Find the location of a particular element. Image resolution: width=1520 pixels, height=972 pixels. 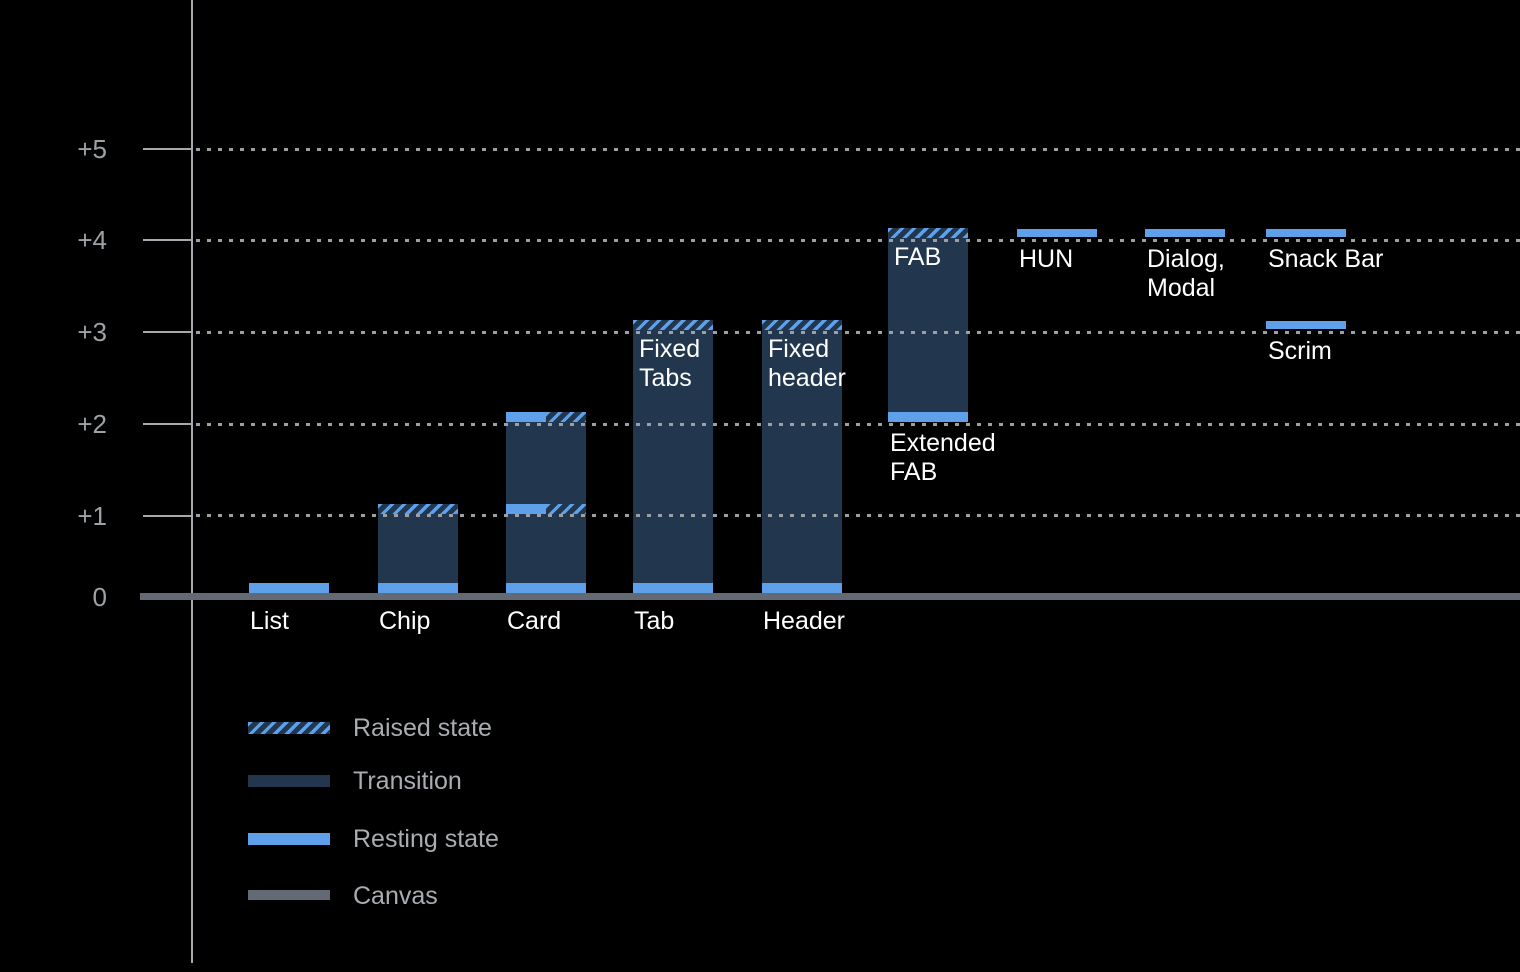

tick-+5 is located at coordinates (168, 149).